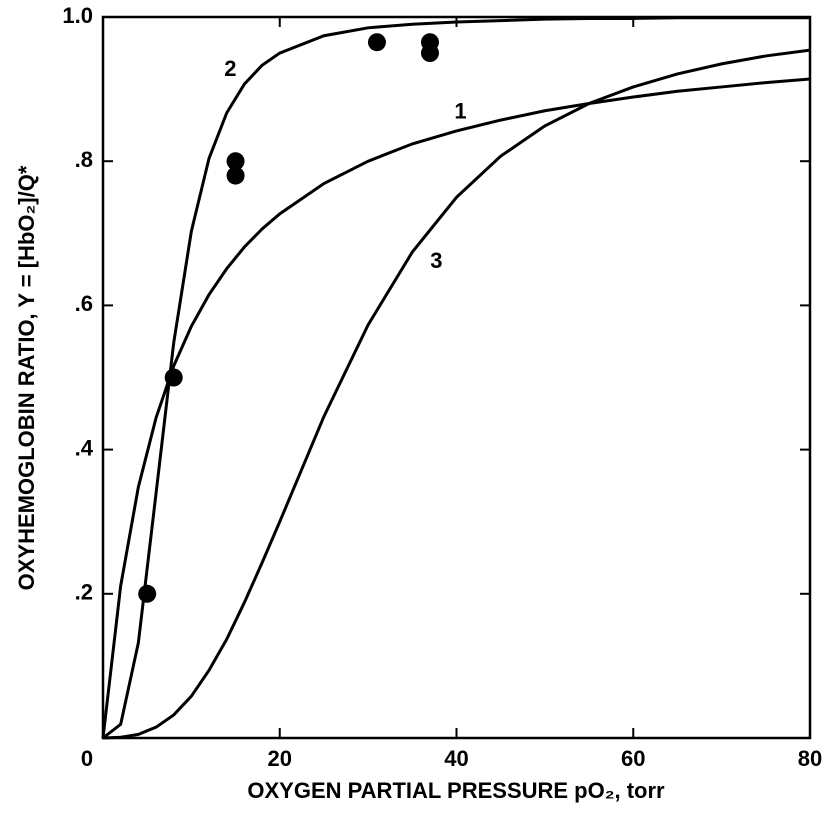  Describe the element at coordinates (436, 260) in the screenshot. I see `curve-label: 3` at that location.